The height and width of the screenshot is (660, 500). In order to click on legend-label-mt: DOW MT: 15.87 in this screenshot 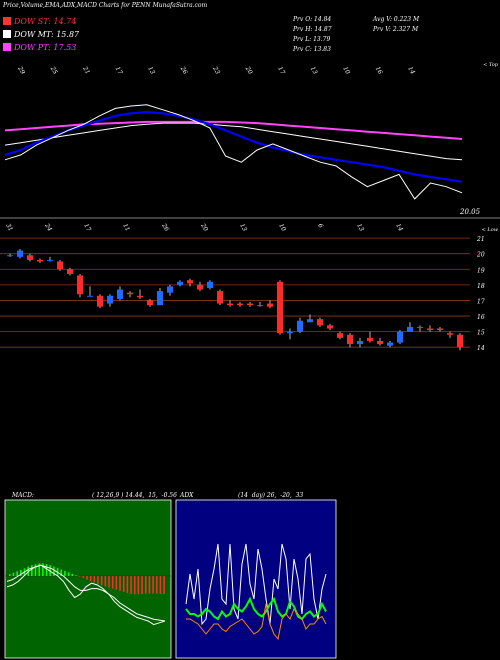, I will do `click(47, 34)`.